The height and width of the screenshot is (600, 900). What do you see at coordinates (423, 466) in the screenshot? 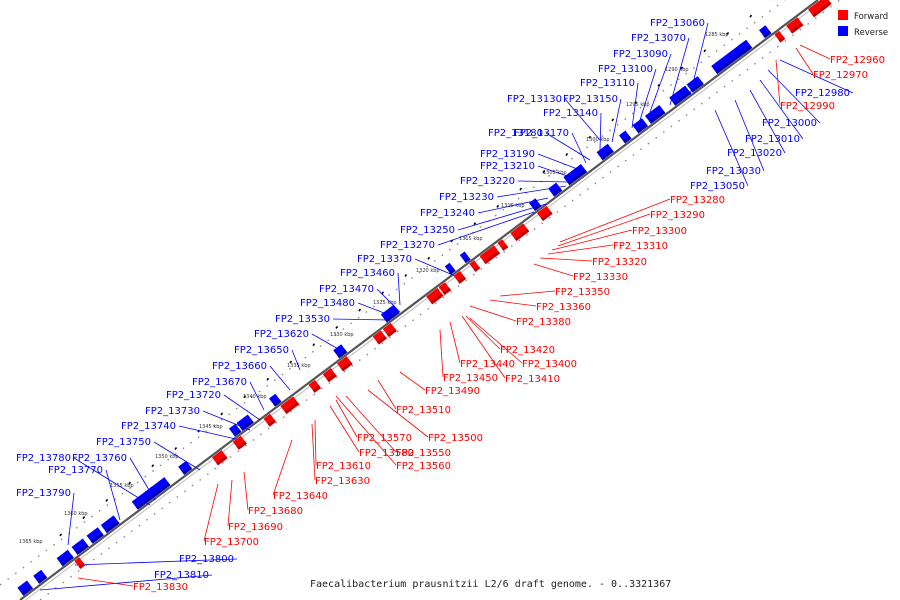
I see `gene-label-forward: FP2_13560` at bounding box center [423, 466].